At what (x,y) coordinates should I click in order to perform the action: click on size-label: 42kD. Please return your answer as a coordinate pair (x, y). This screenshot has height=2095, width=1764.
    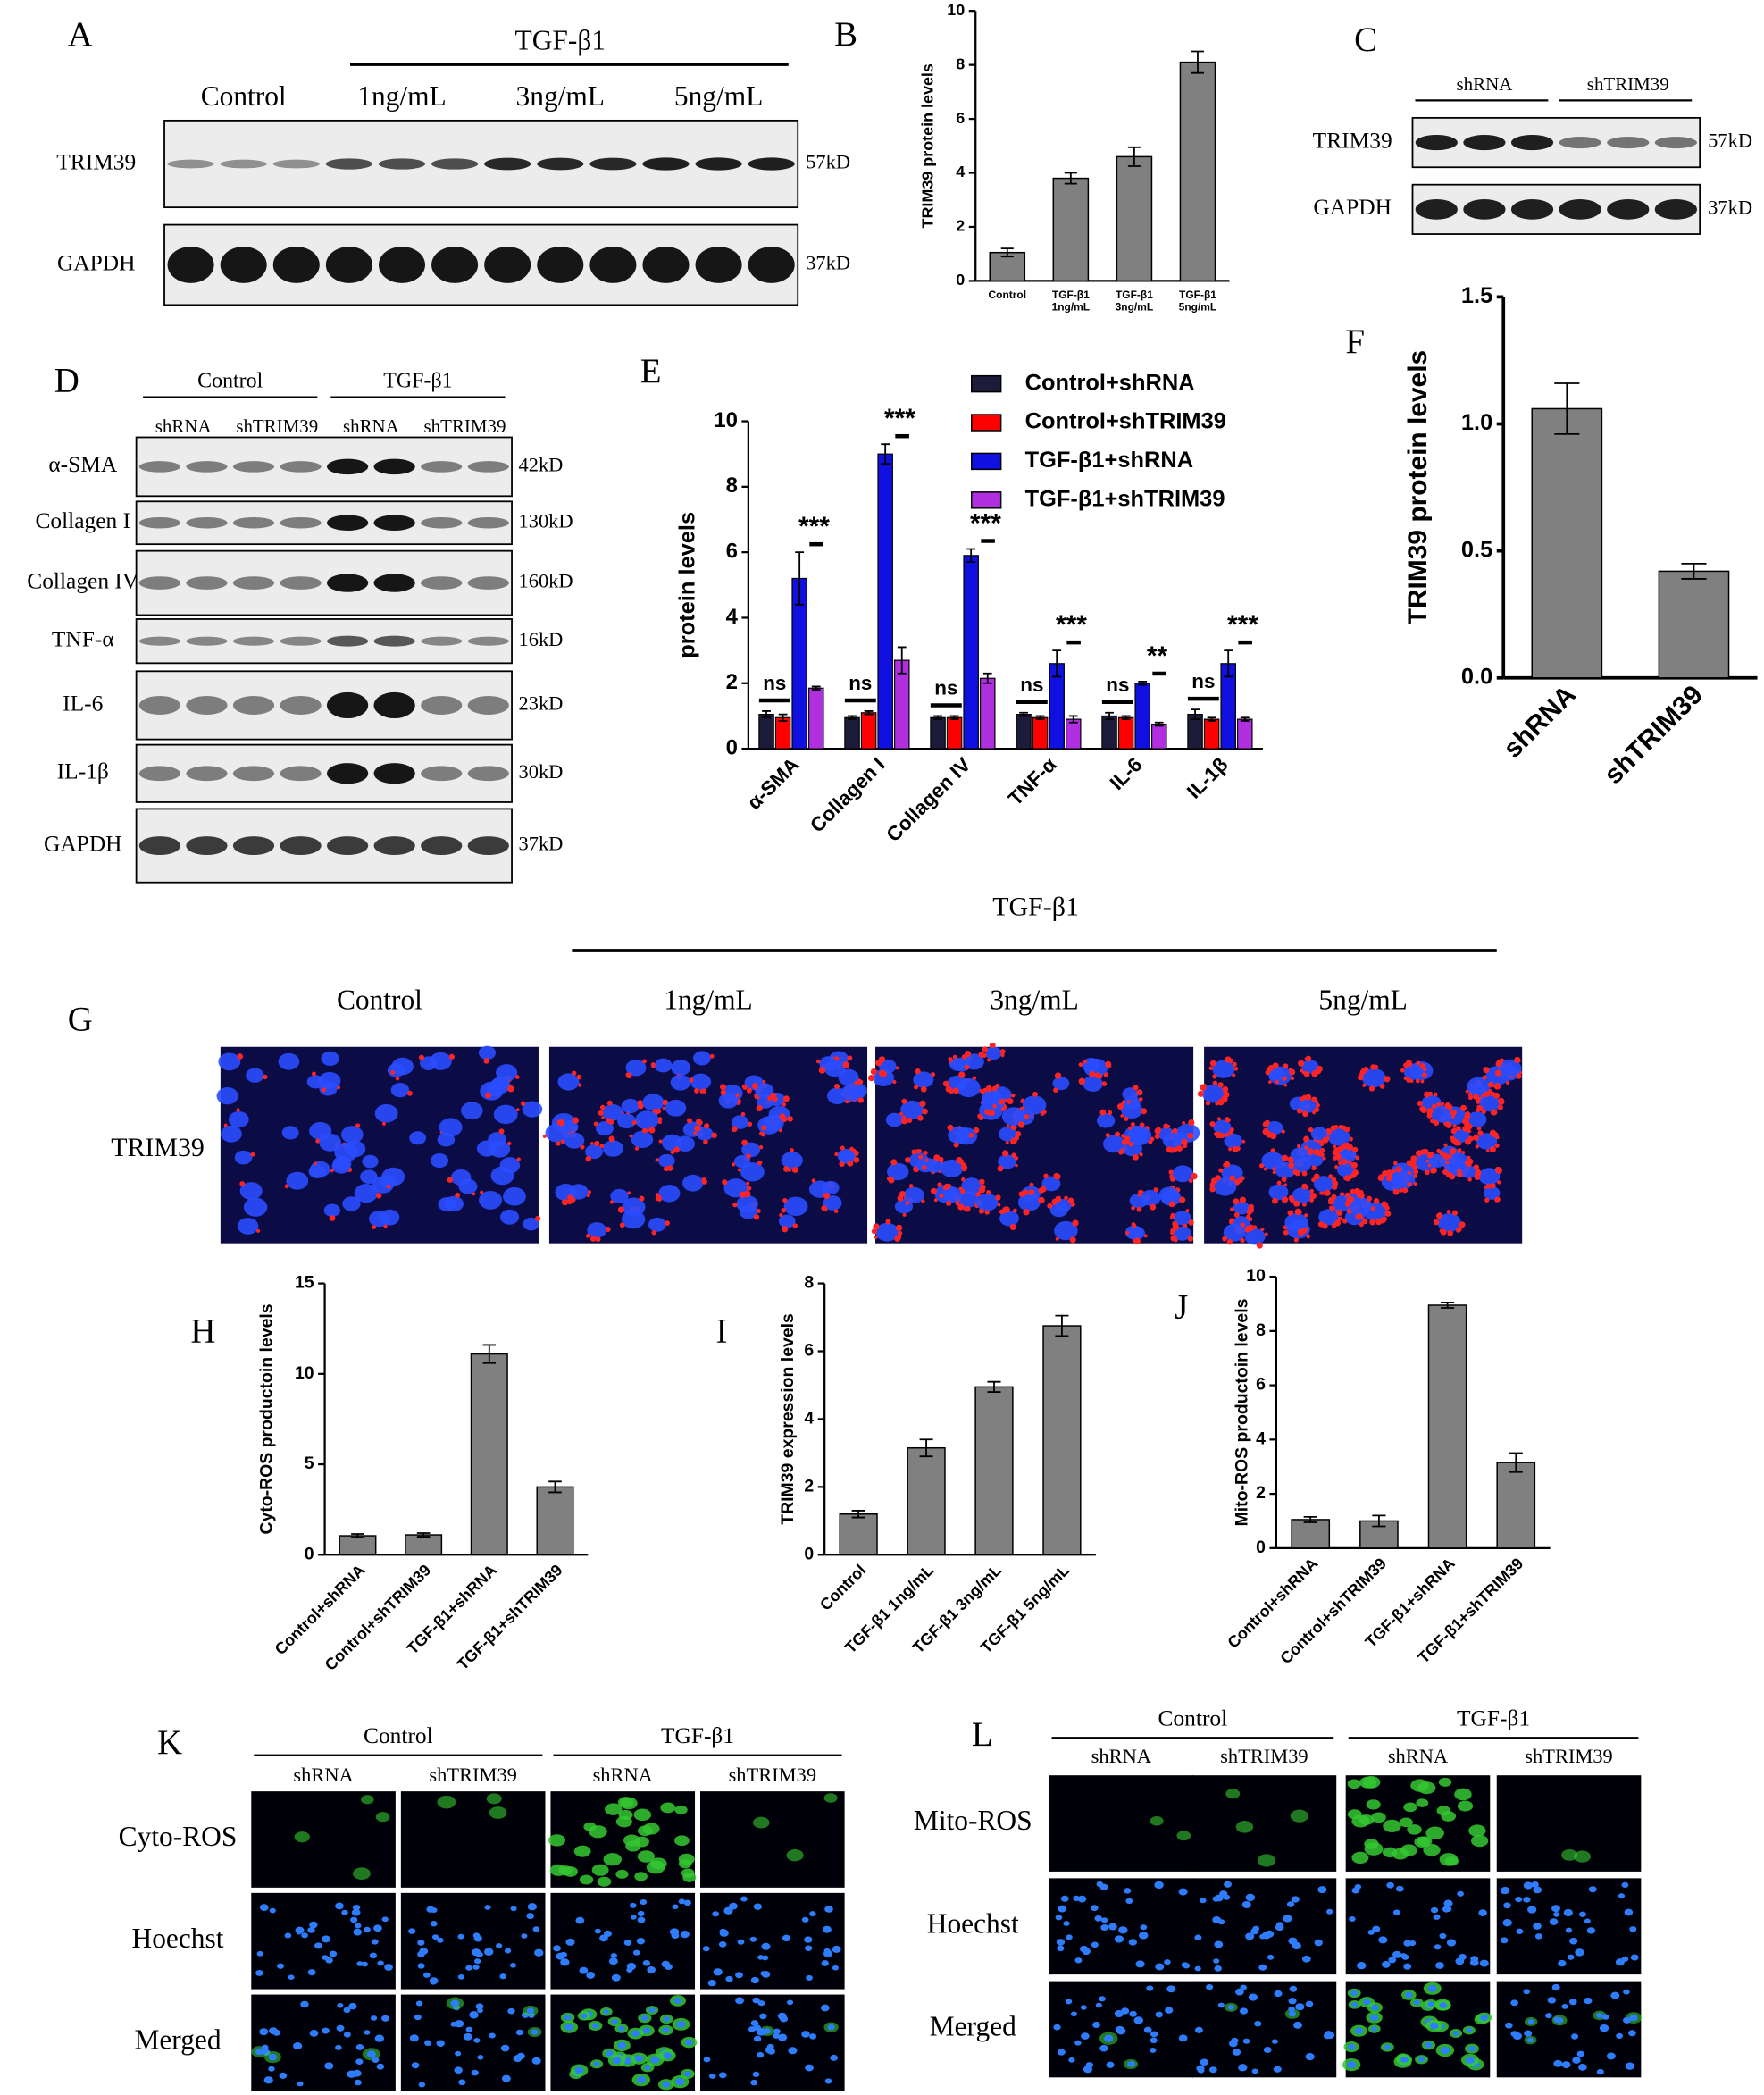
    Looking at the image, I should click on (541, 465).